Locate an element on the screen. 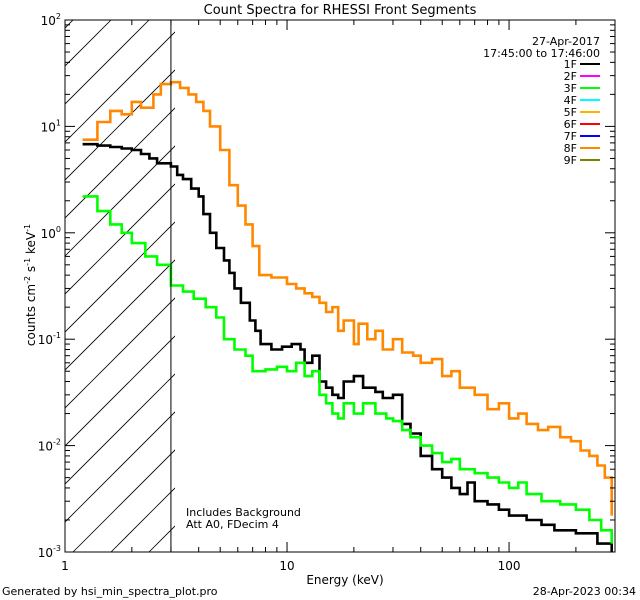  y-tick-label: 10⁻³ is located at coordinates (49, 552).